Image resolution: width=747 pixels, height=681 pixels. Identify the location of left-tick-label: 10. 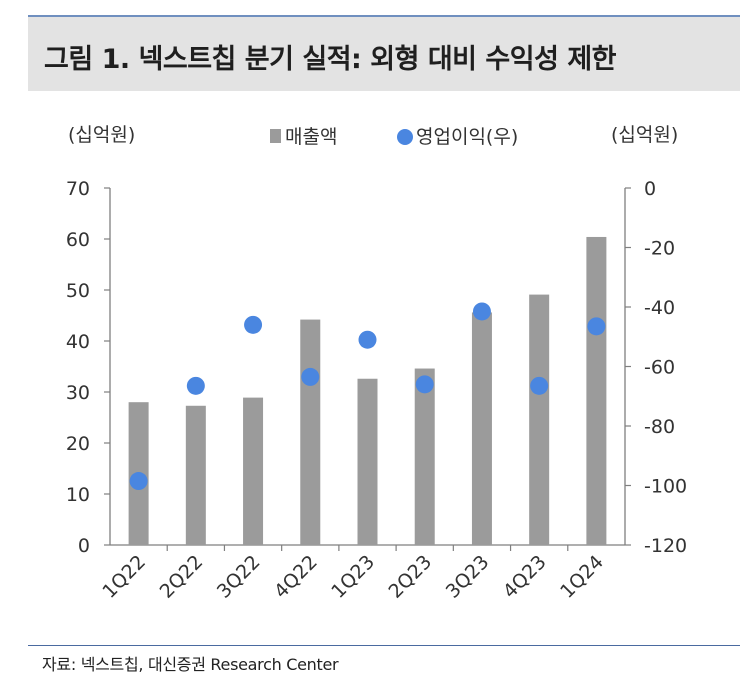
(78, 495).